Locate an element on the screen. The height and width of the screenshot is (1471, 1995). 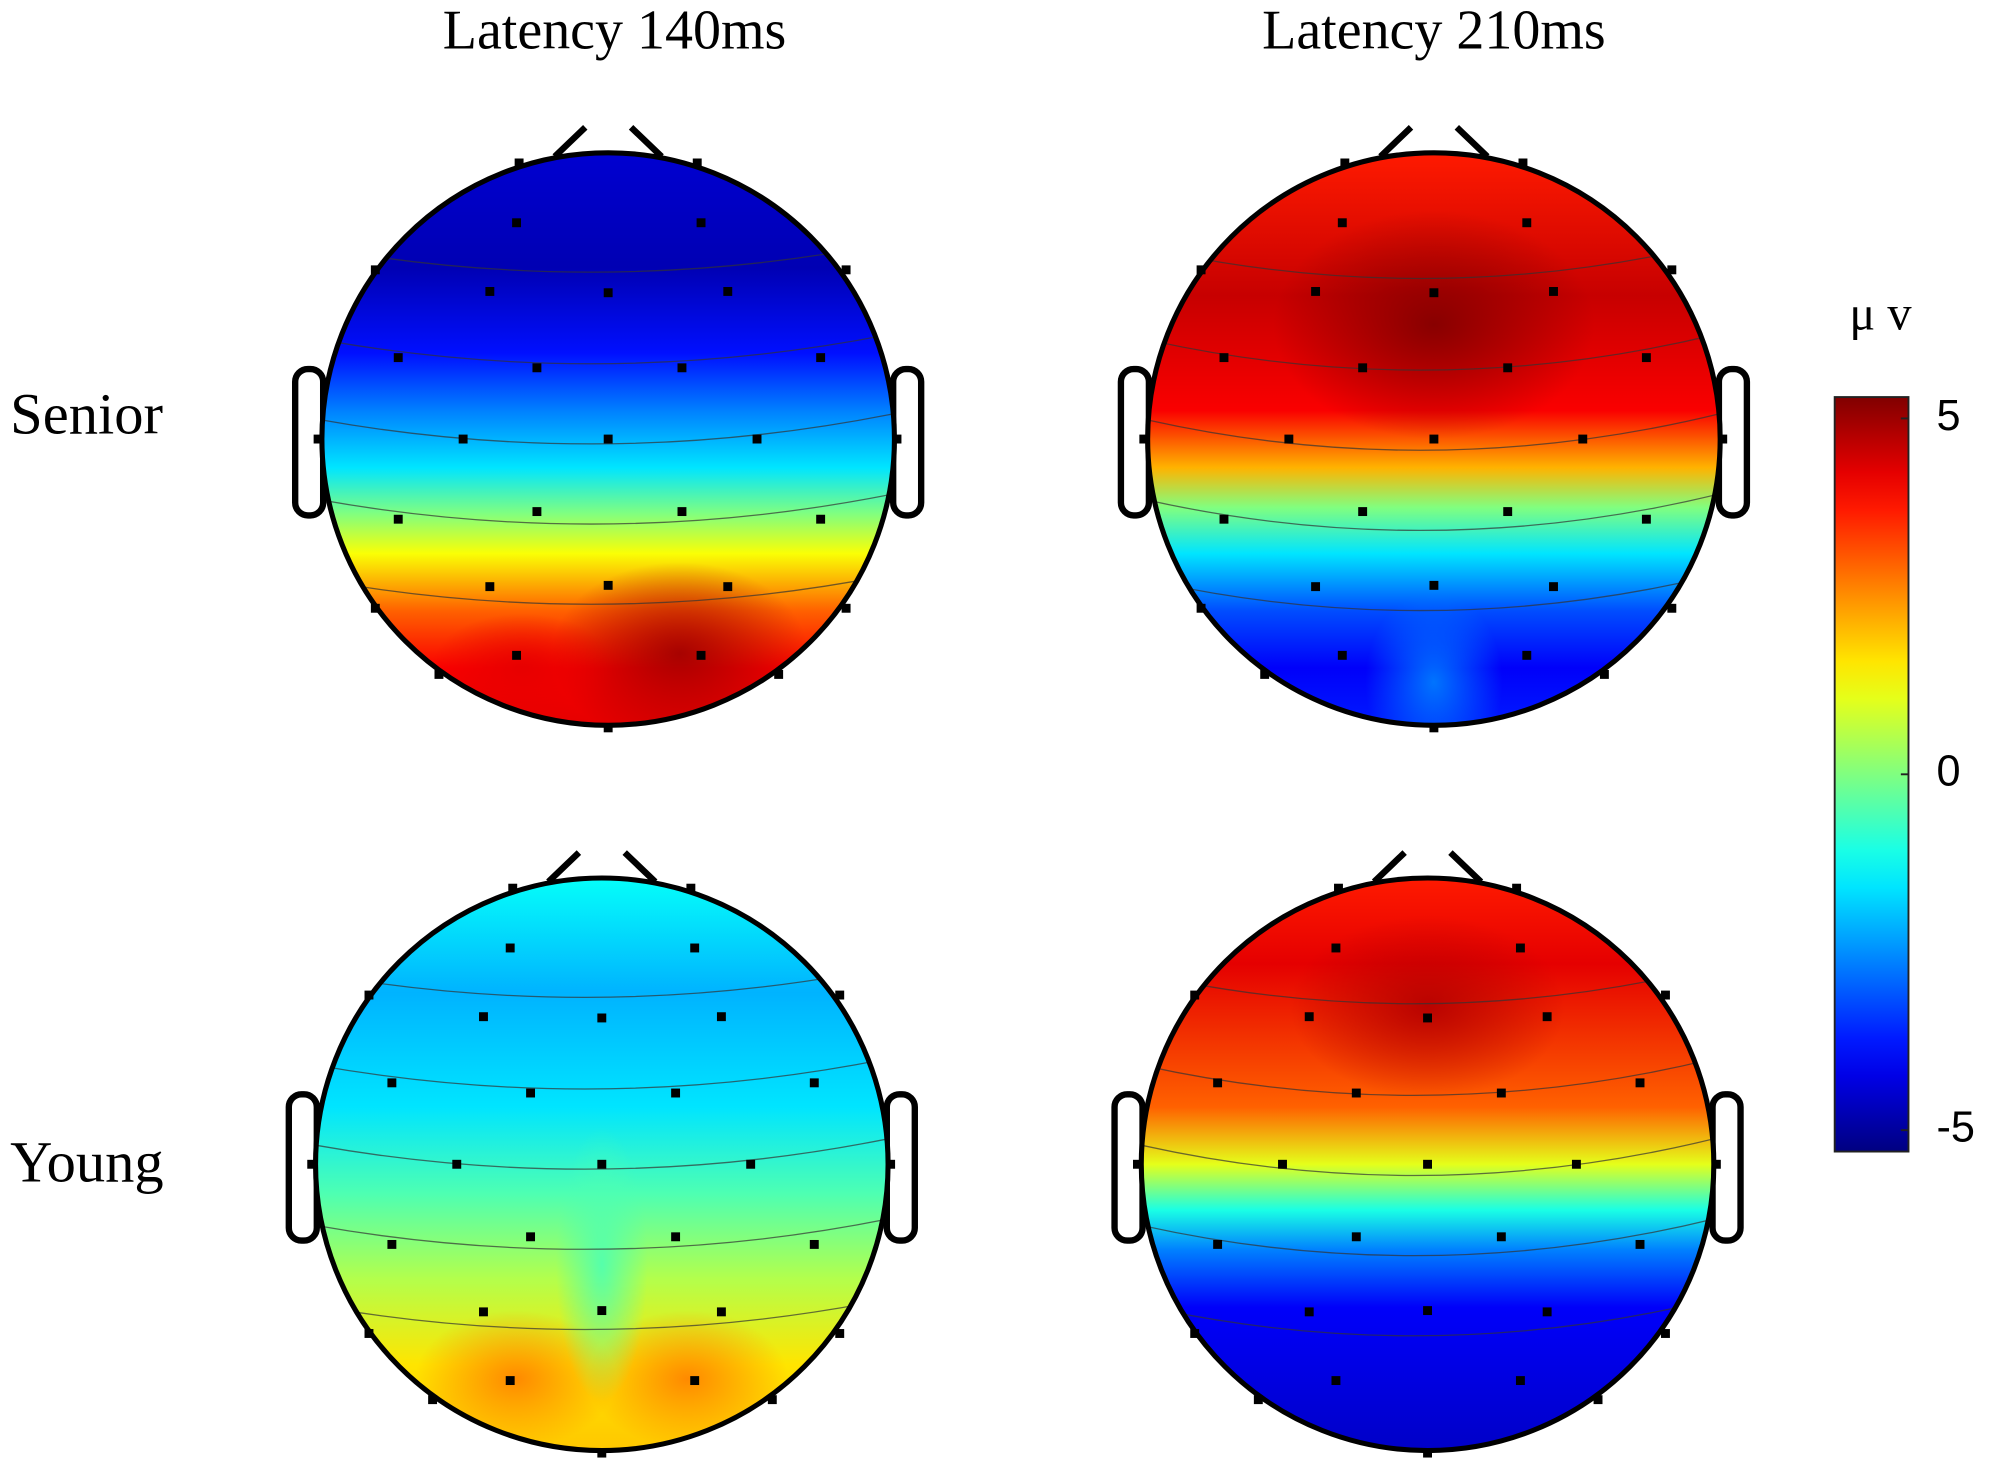
colorbar-tick-label: -5 is located at coordinates (1955, 1128).